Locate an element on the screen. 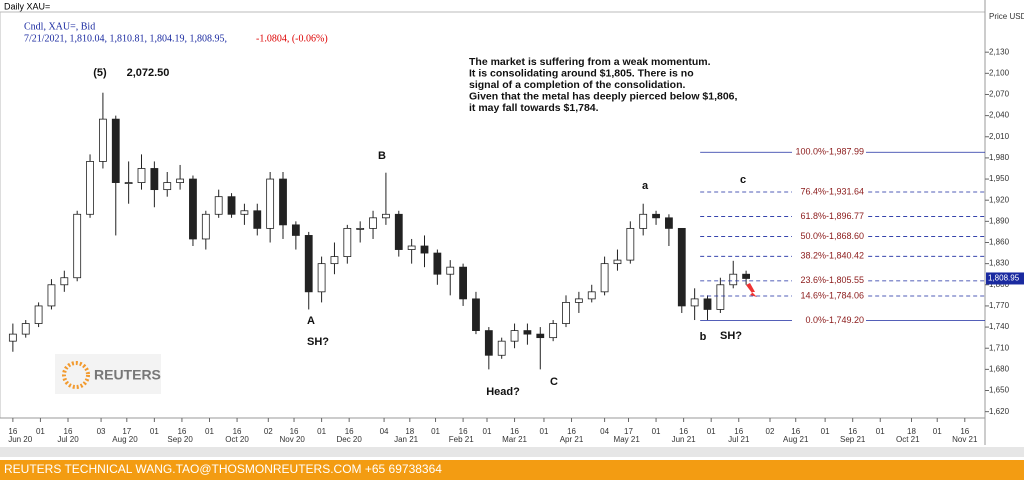 This screenshot has width=1024, height=485. fib-label: 23.6%-1,805.55 is located at coordinates (832, 280).